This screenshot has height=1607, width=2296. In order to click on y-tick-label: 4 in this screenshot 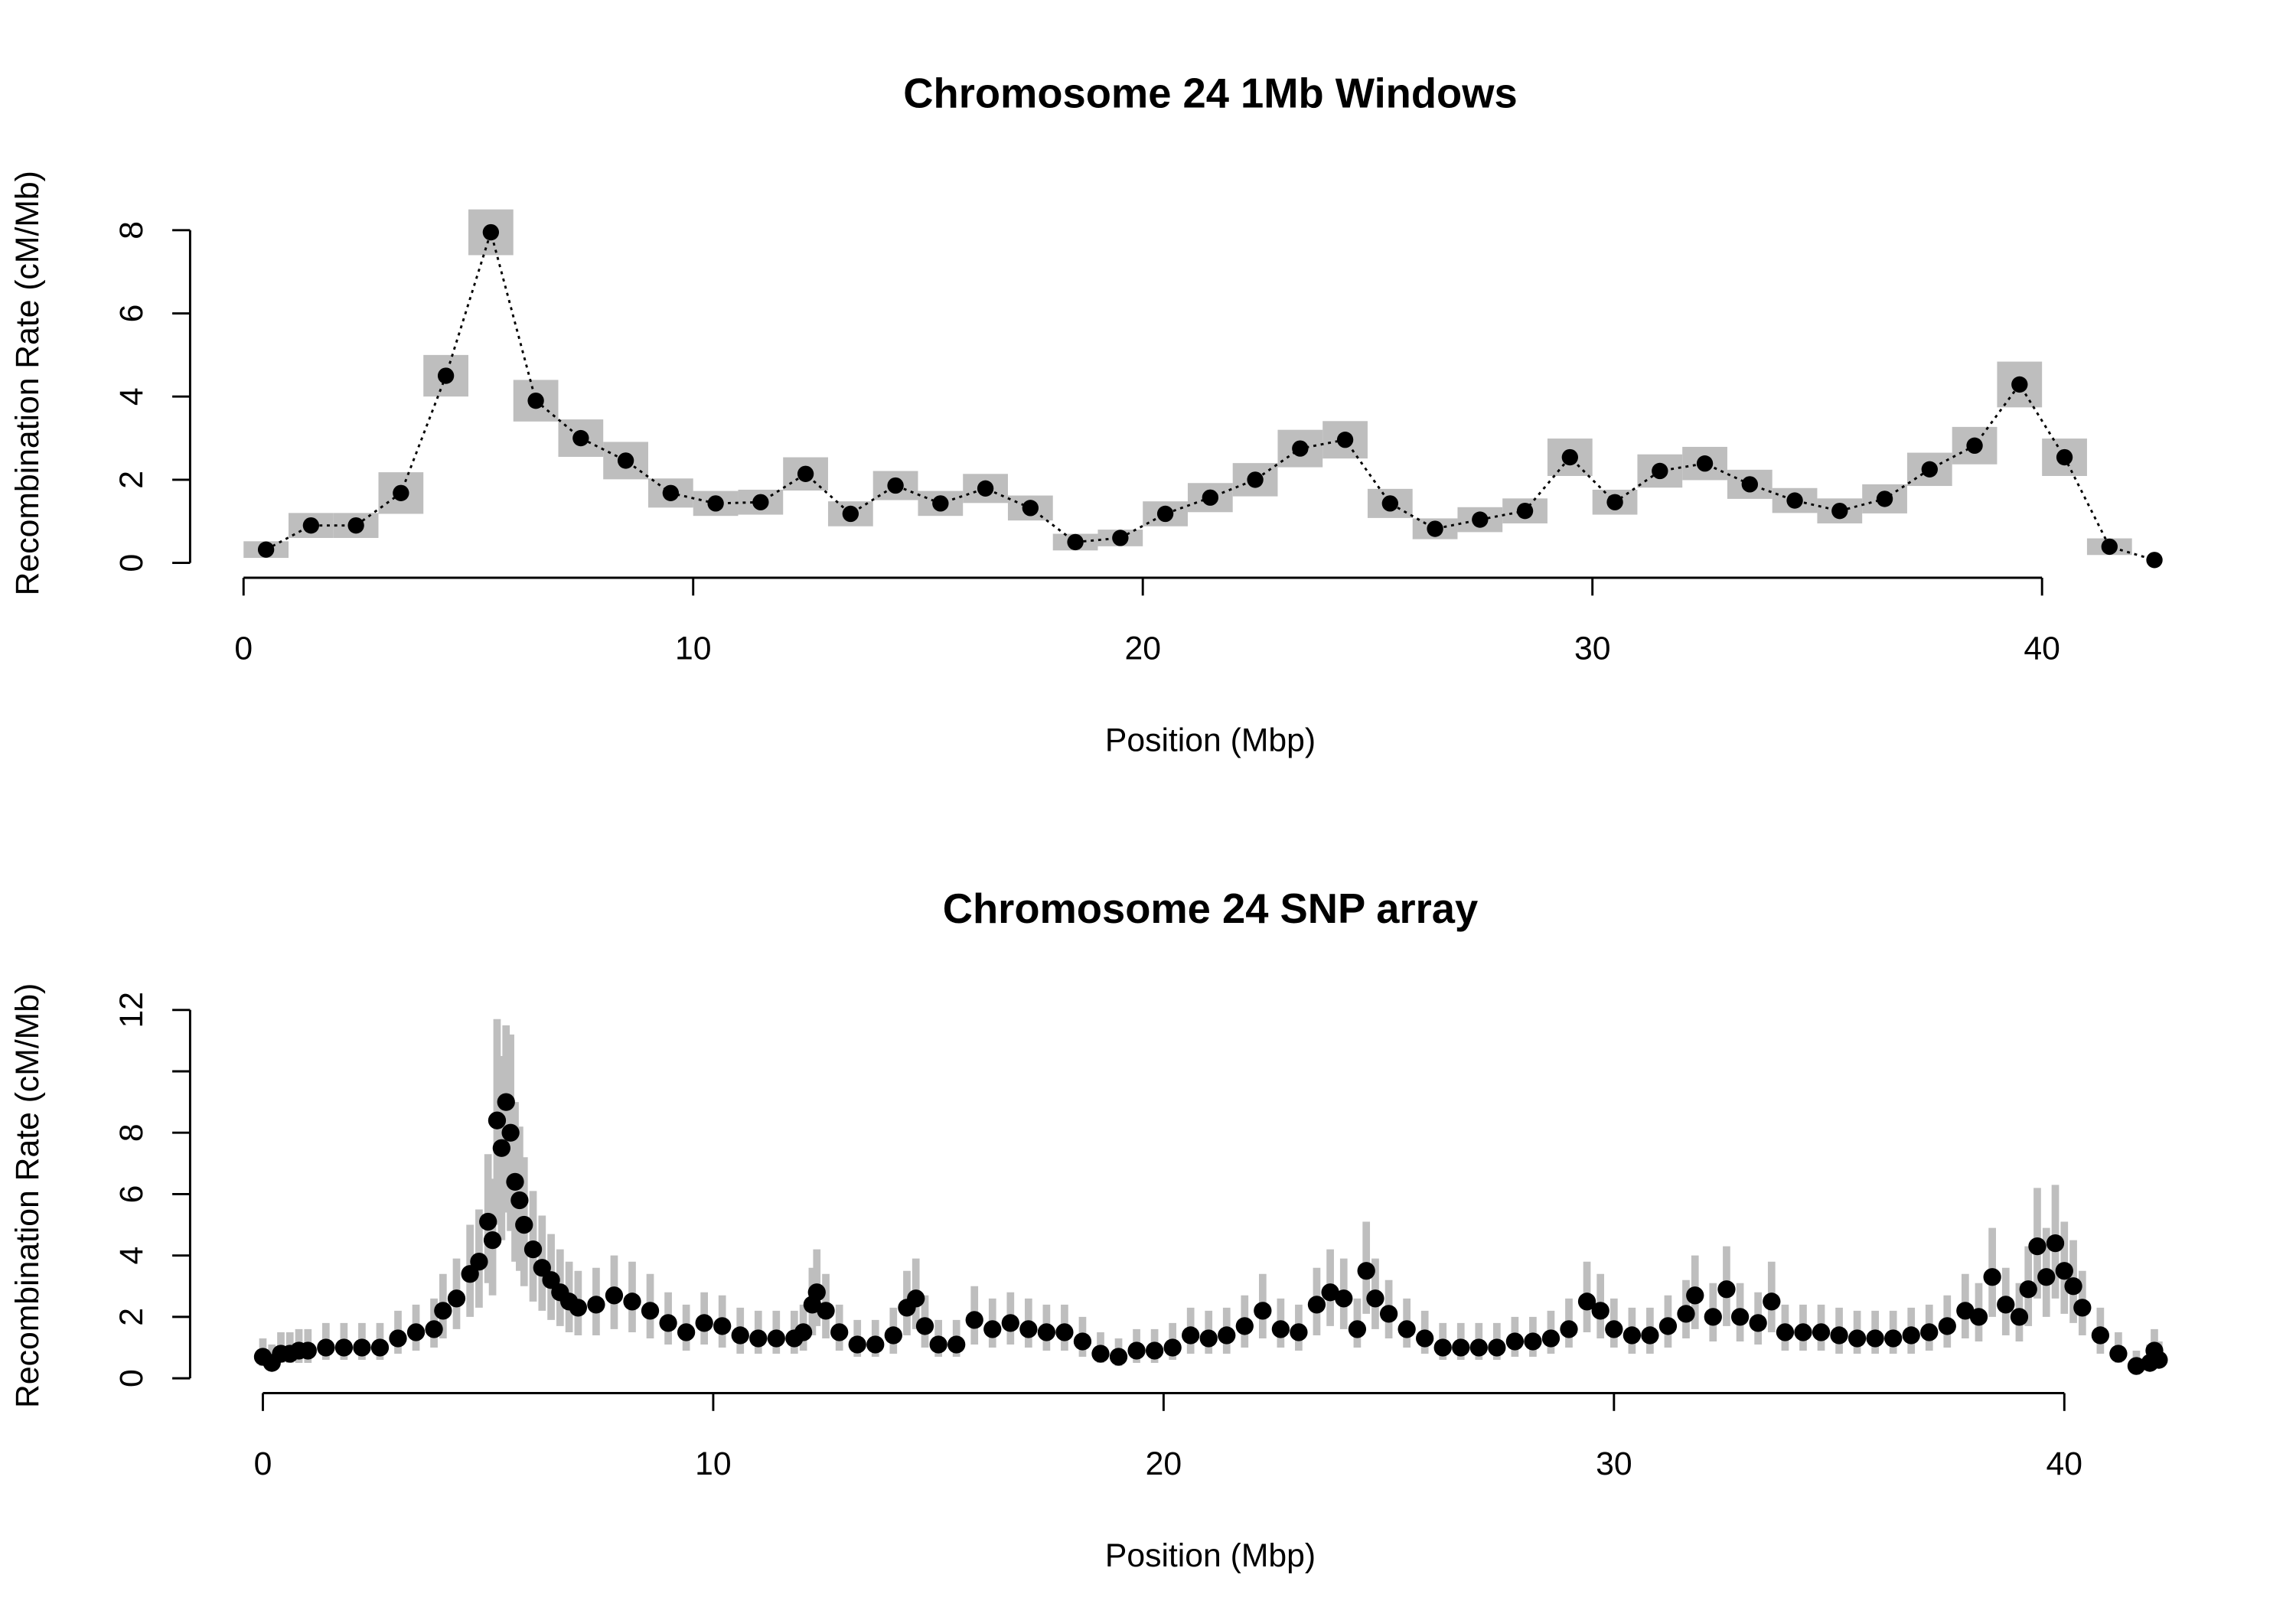, I will do `click(131, 397)`.